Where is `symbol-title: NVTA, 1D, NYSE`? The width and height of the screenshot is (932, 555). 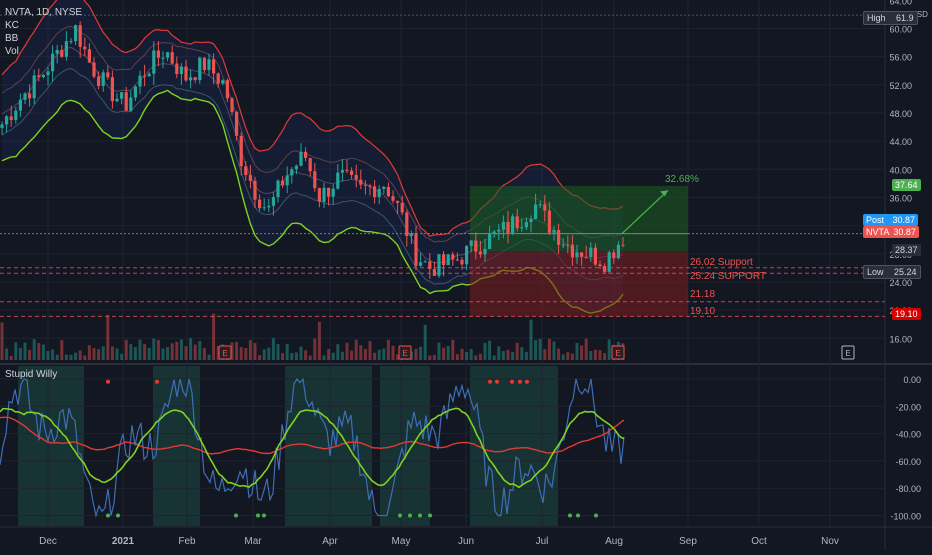
symbol-title: NVTA, 1D, NYSE is located at coordinates (44, 12).